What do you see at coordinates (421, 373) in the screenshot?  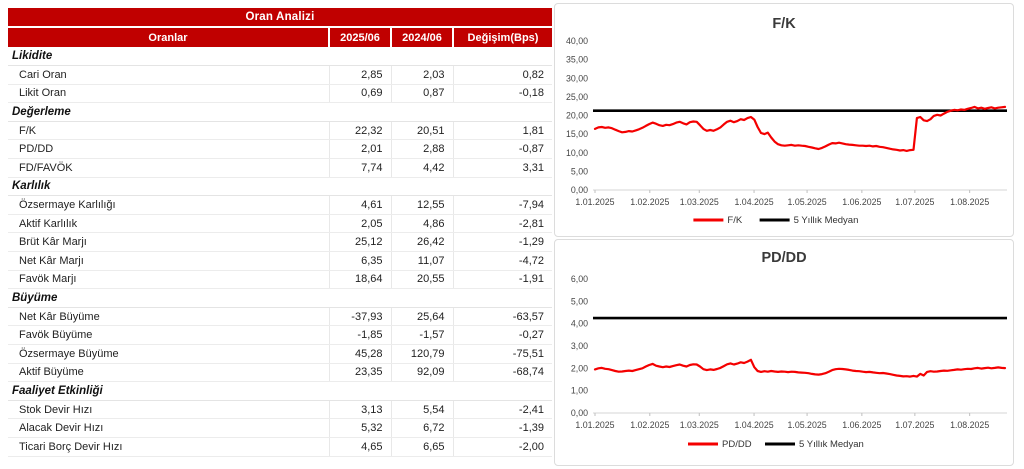 I see `value-2024-06: 92,09` at bounding box center [421, 373].